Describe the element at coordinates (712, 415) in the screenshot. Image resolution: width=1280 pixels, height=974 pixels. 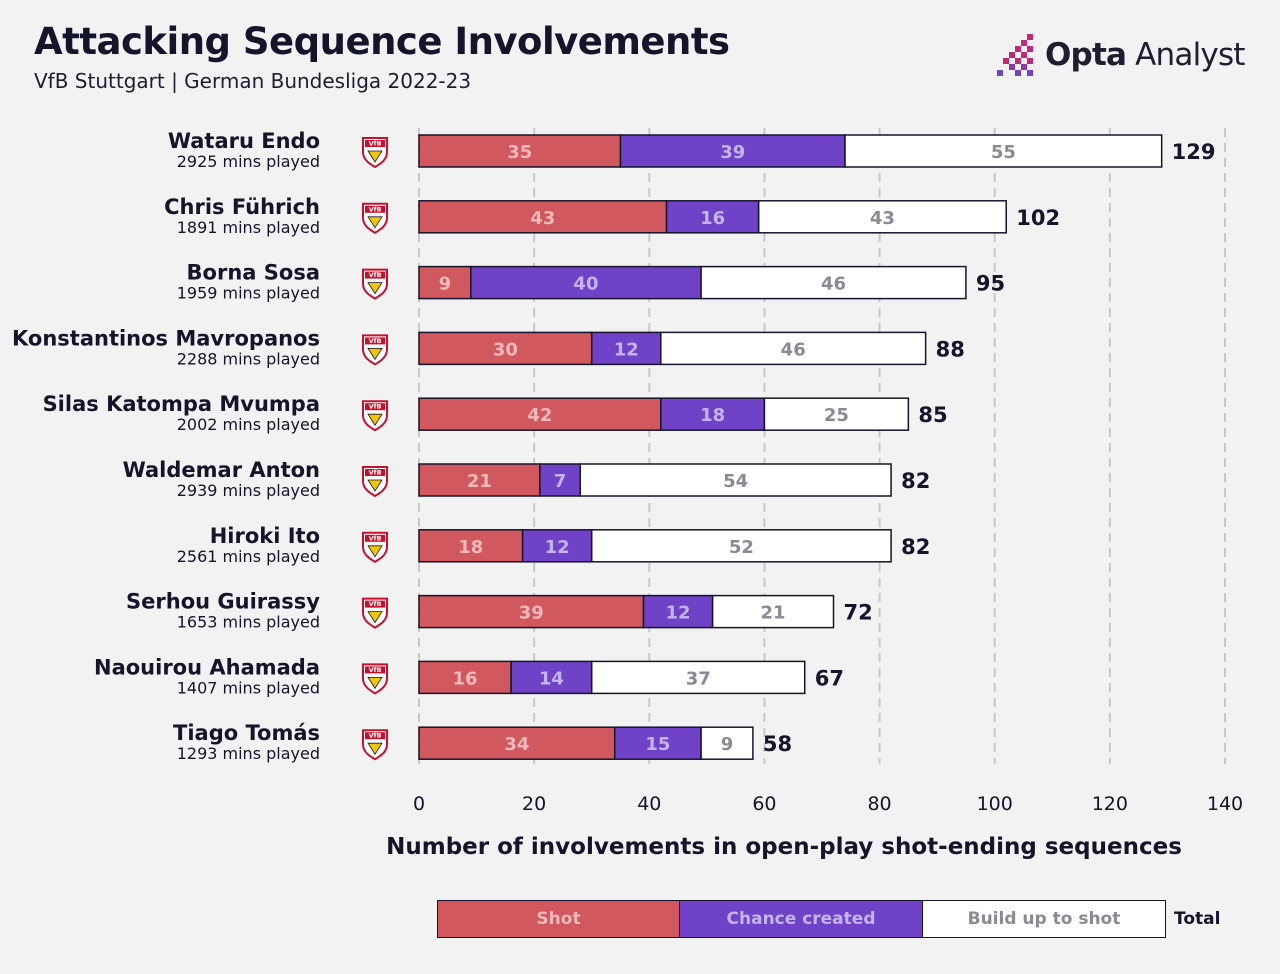
I see `chance-created-value-label: 18` at that location.